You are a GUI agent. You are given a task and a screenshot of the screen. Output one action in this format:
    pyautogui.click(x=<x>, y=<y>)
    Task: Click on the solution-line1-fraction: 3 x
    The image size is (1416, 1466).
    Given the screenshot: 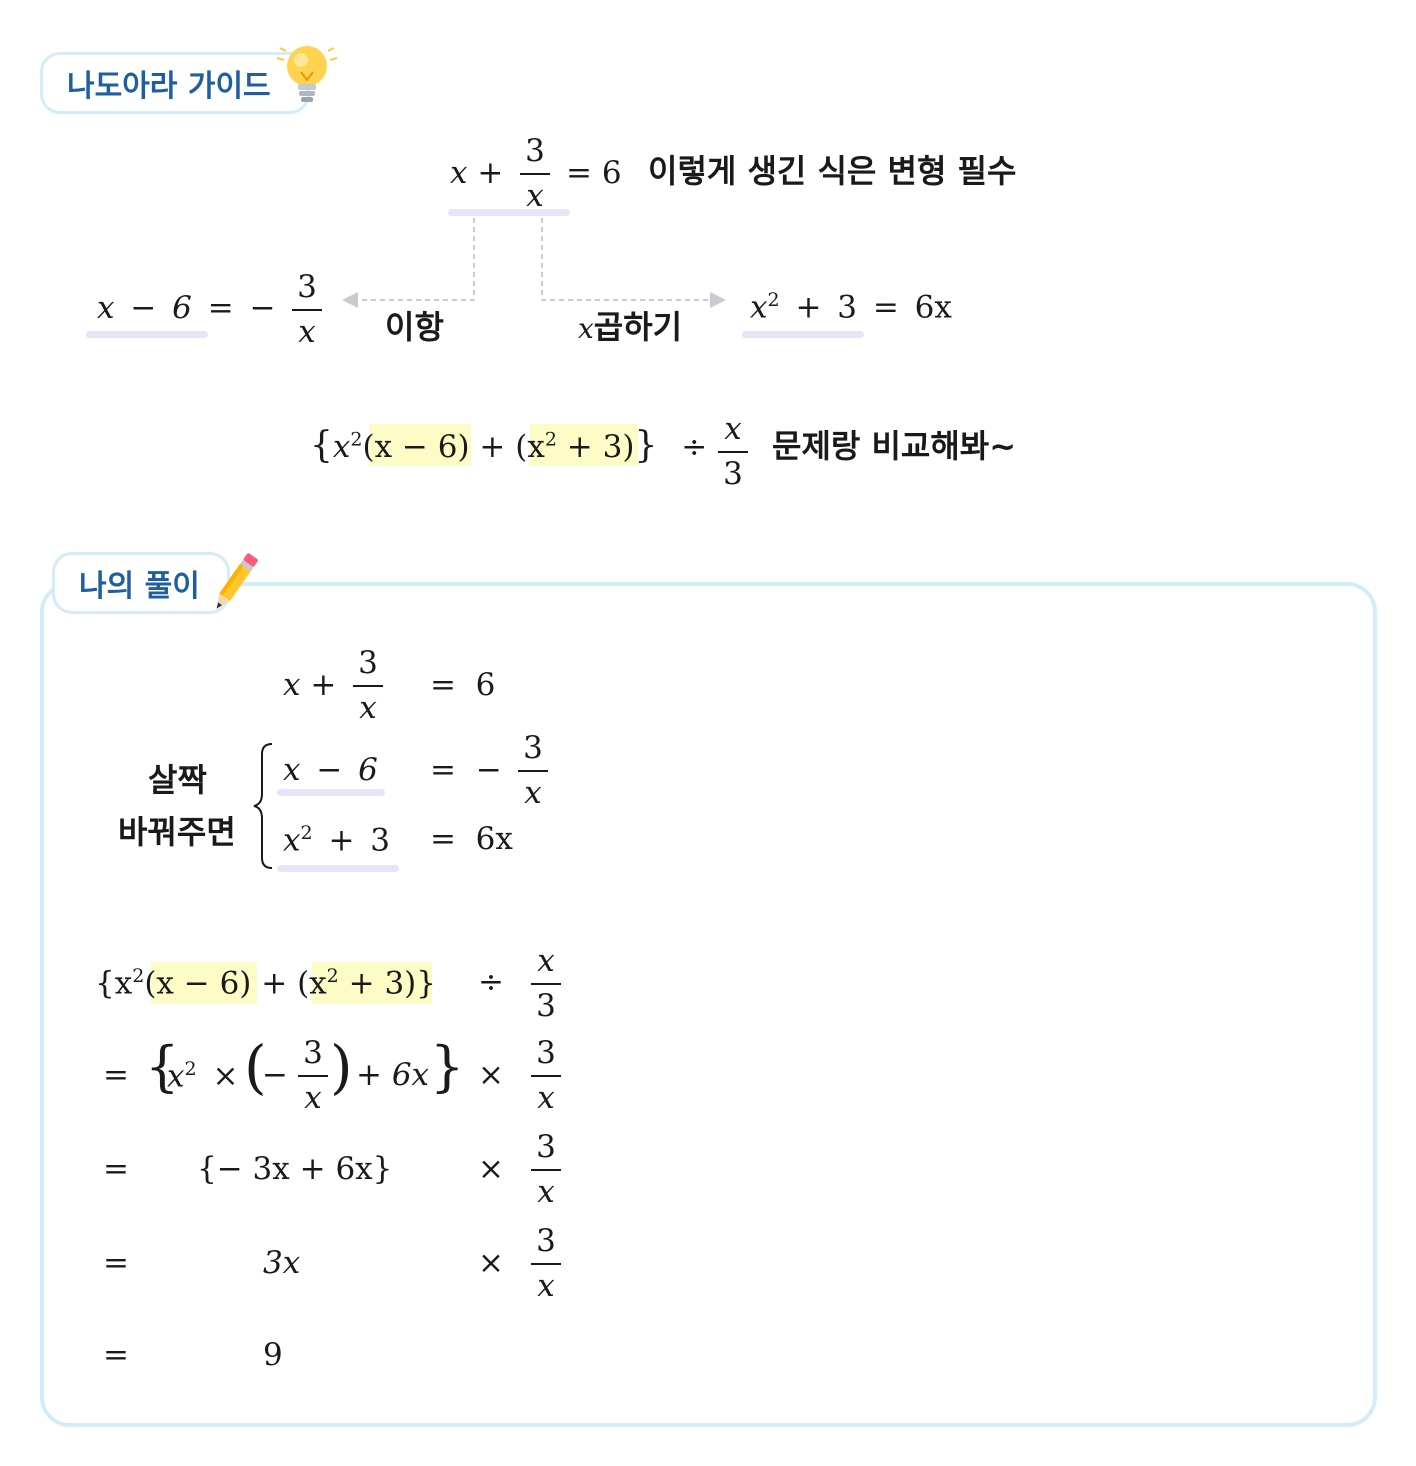 What is the action you would take?
    pyautogui.click(x=368, y=686)
    